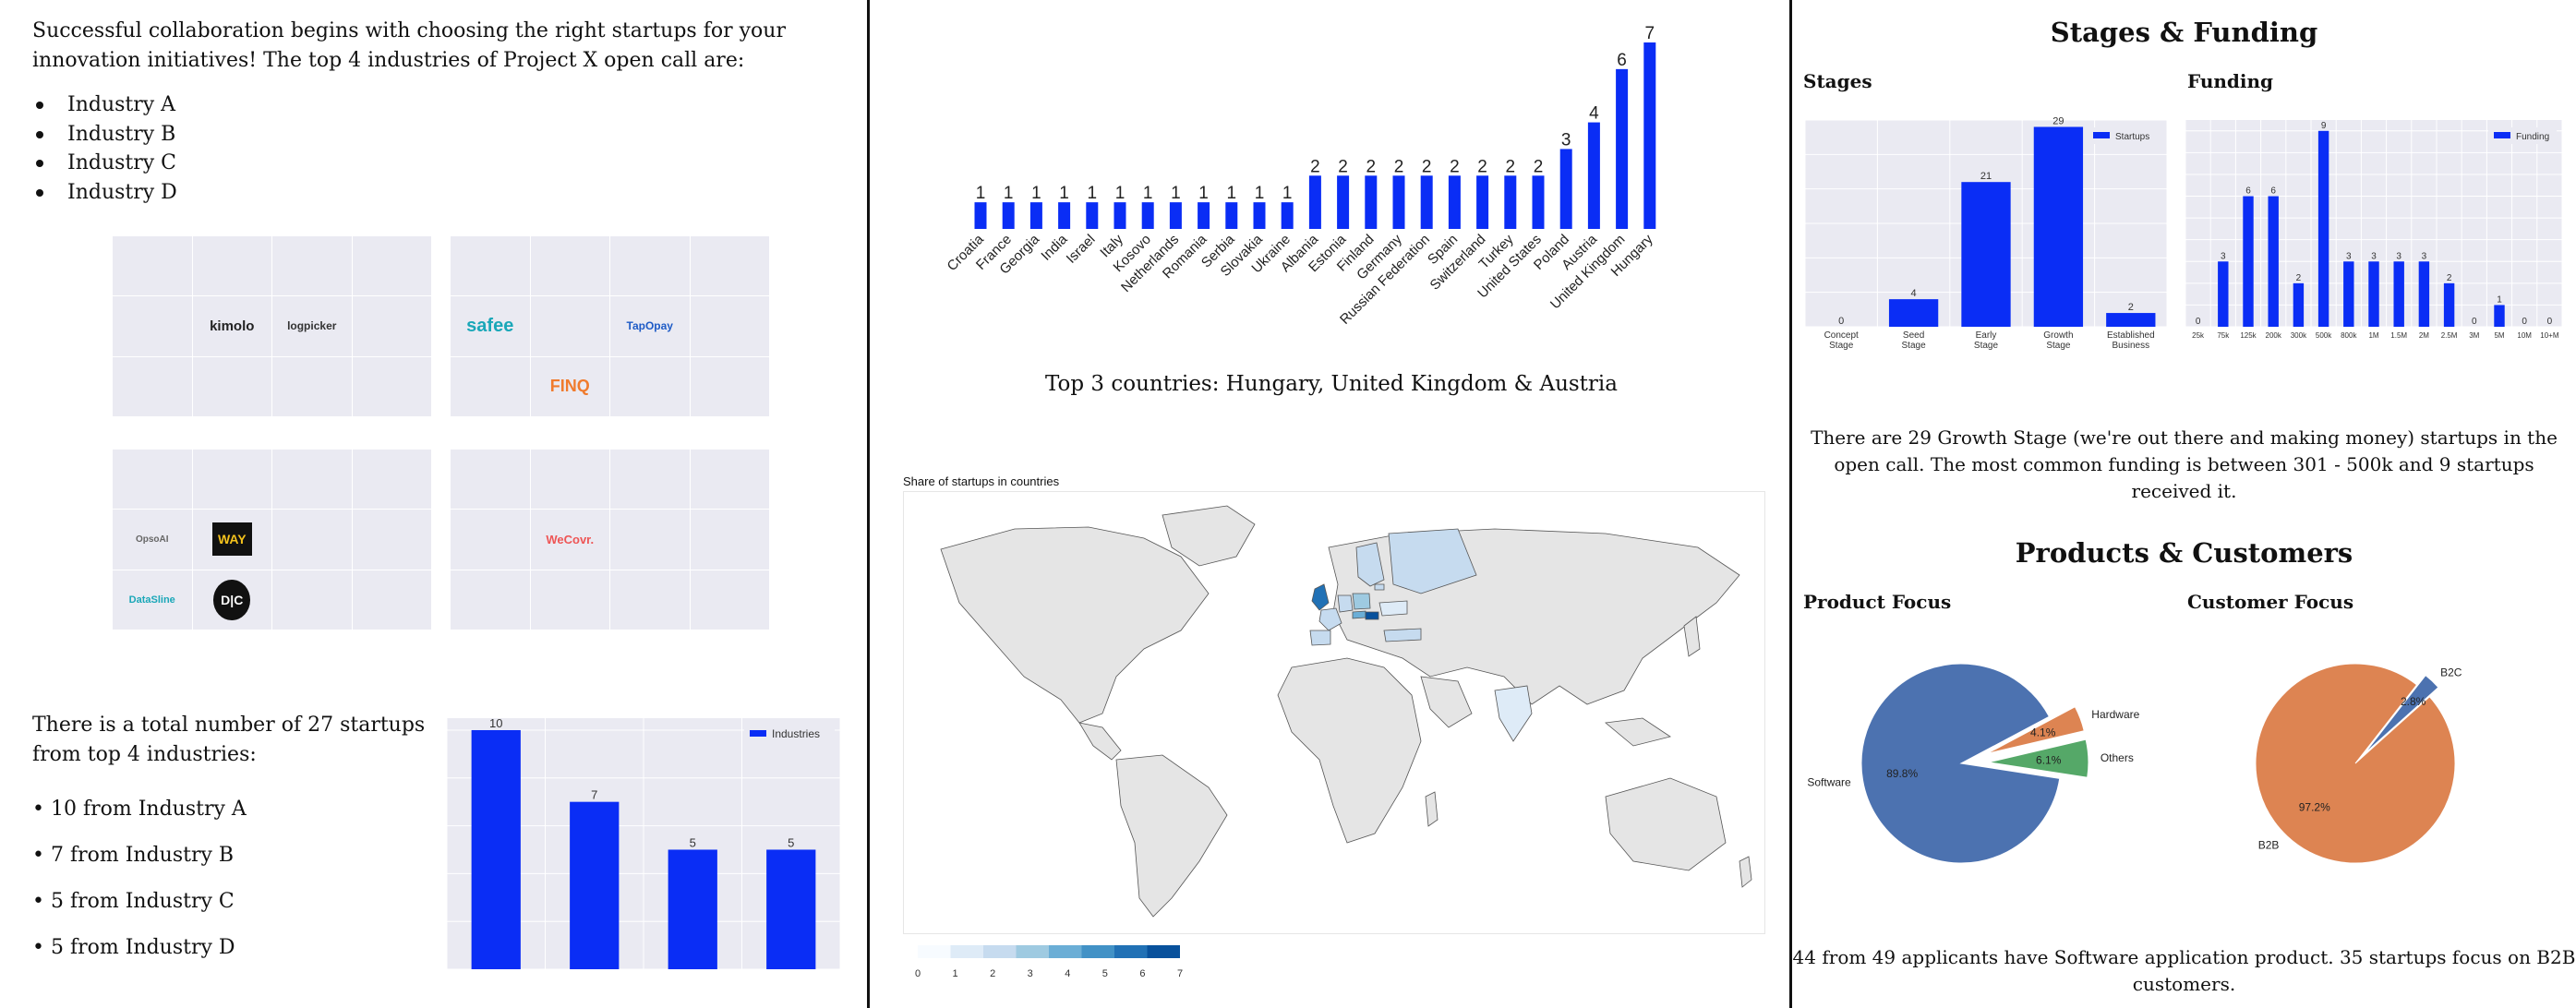  What do you see at coordinates (643, 843) in the screenshot?
I see `industries-bar-chart: 10 7 5 5 Industries` at bounding box center [643, 843].